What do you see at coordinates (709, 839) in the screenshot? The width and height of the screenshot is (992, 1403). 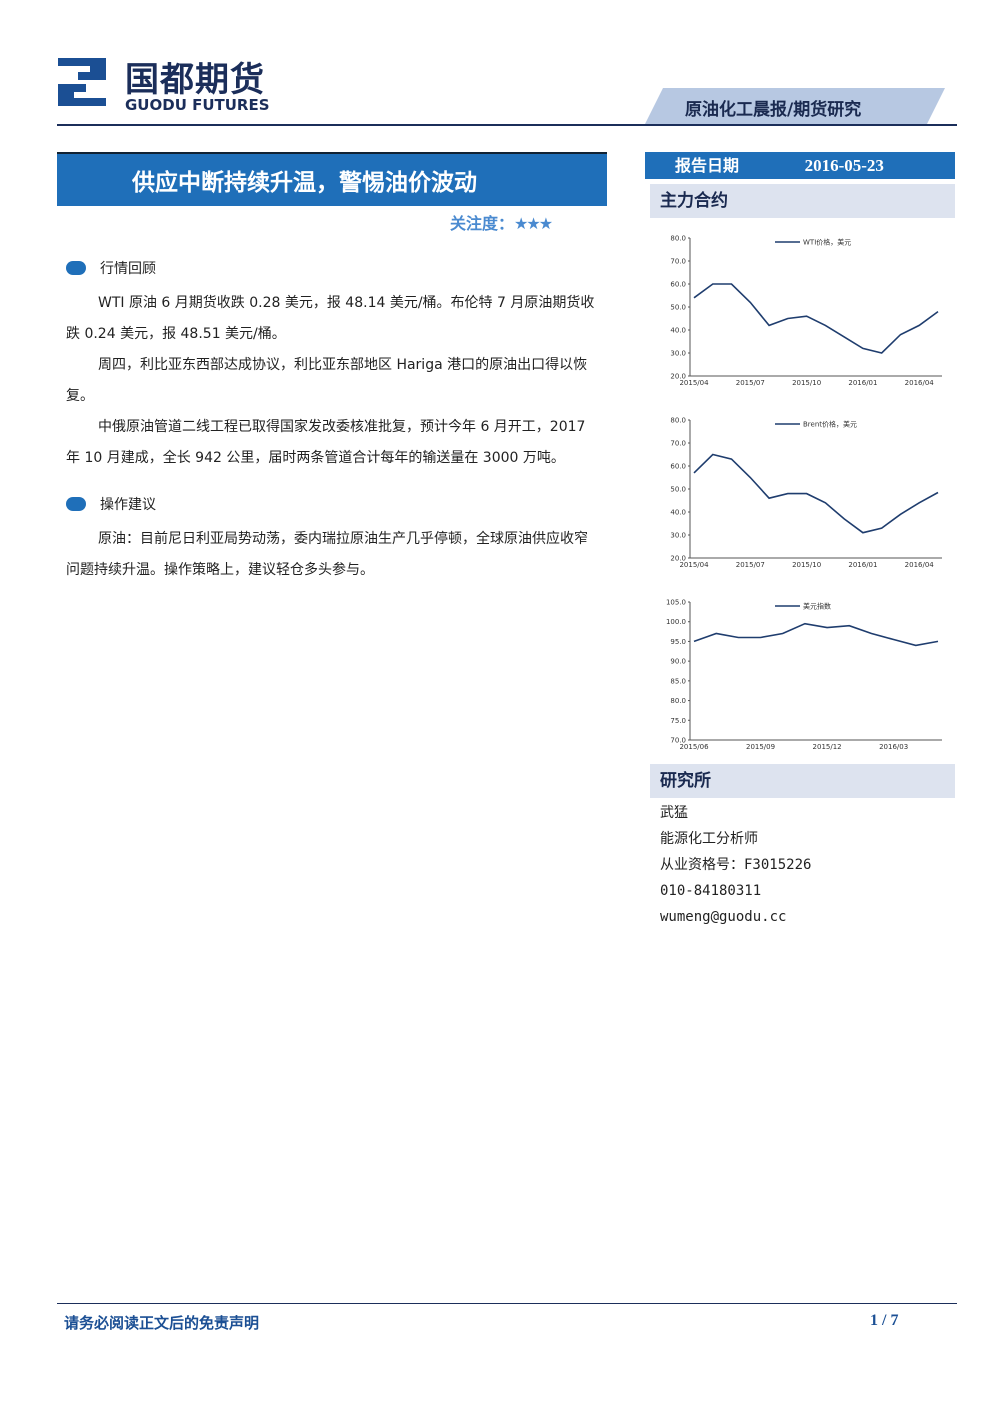 I see `analyst-line: 能源化工分析师` at bounding box center [709, 839].